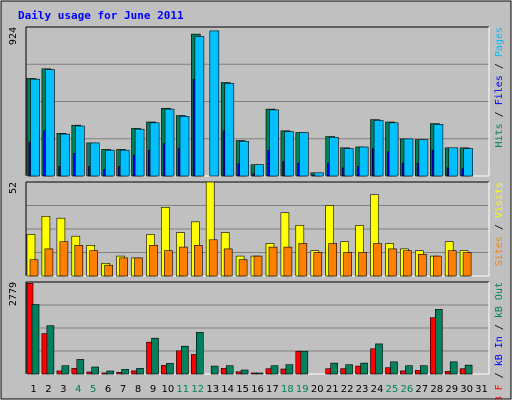  Describe the element at coordinates (421, 389) in the screenshot. I see `x-tick-label: 27` at that location.